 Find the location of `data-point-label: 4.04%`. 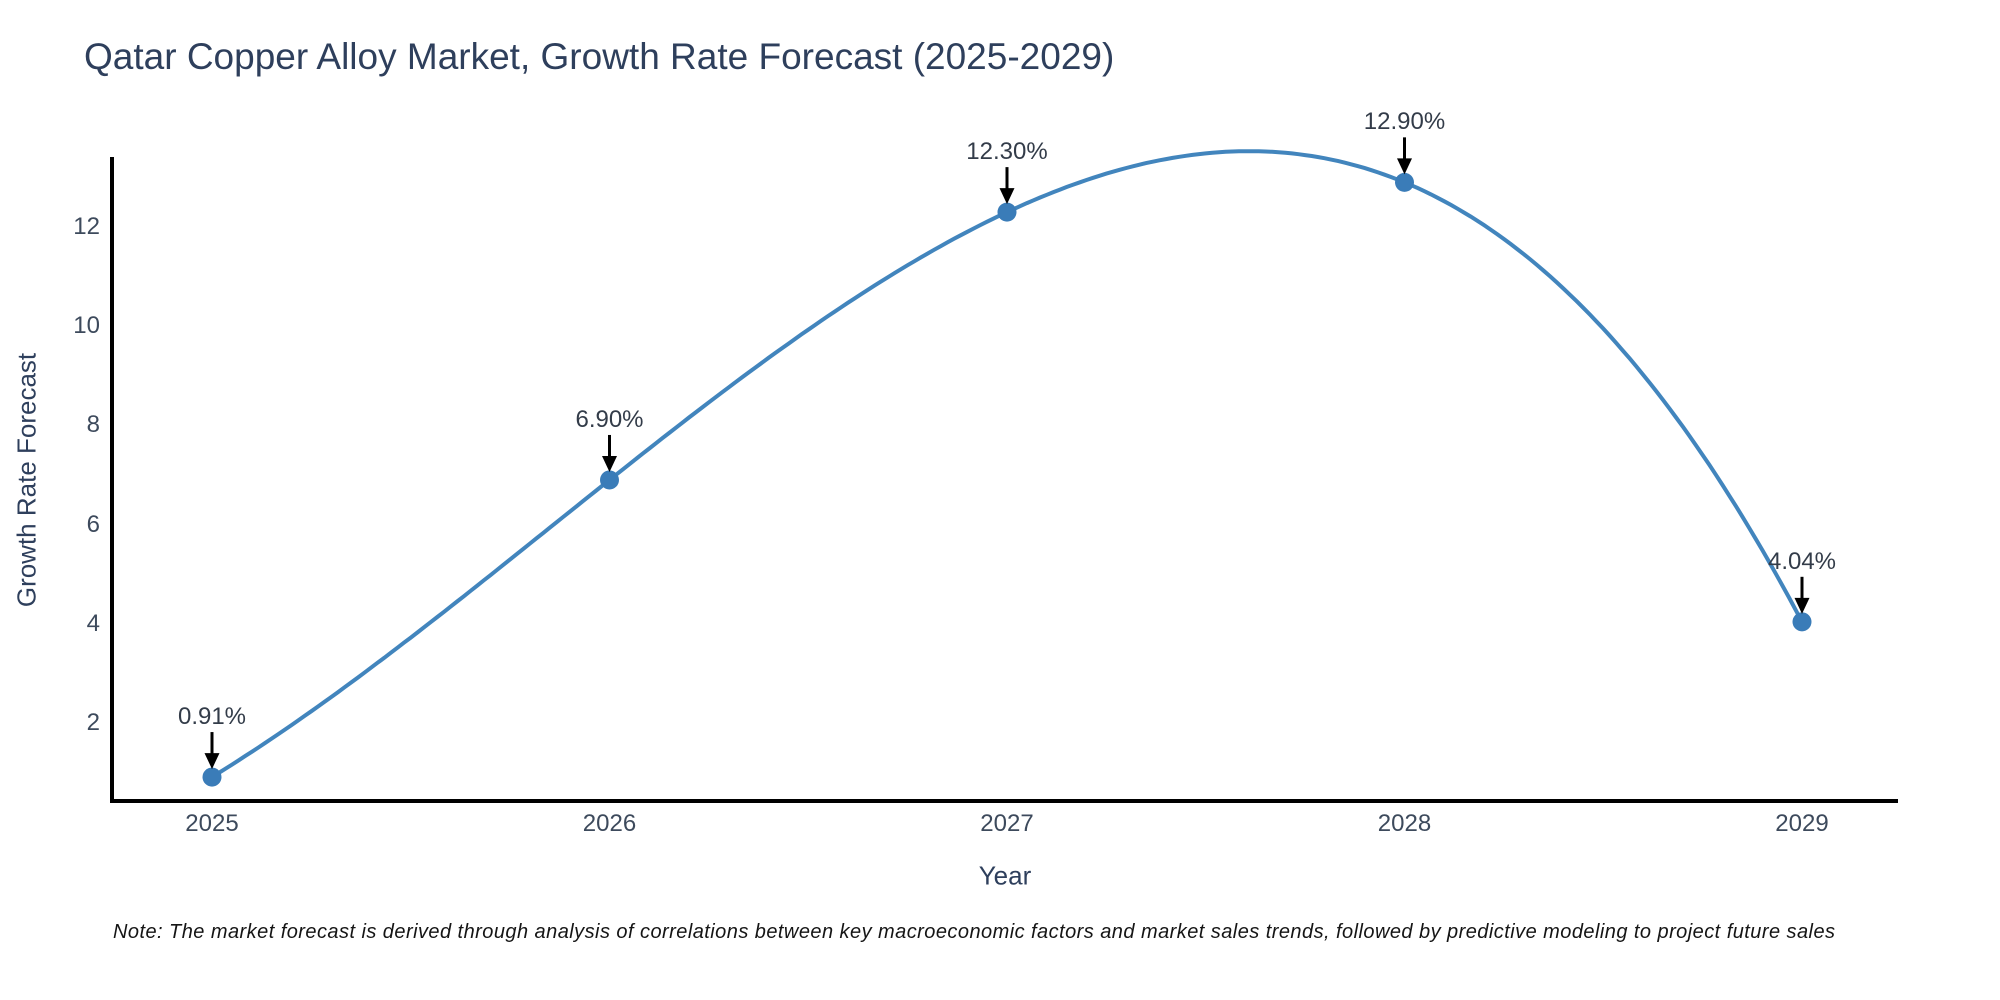

data-point-label: 4.04% is located at coordinates (1802, 561).